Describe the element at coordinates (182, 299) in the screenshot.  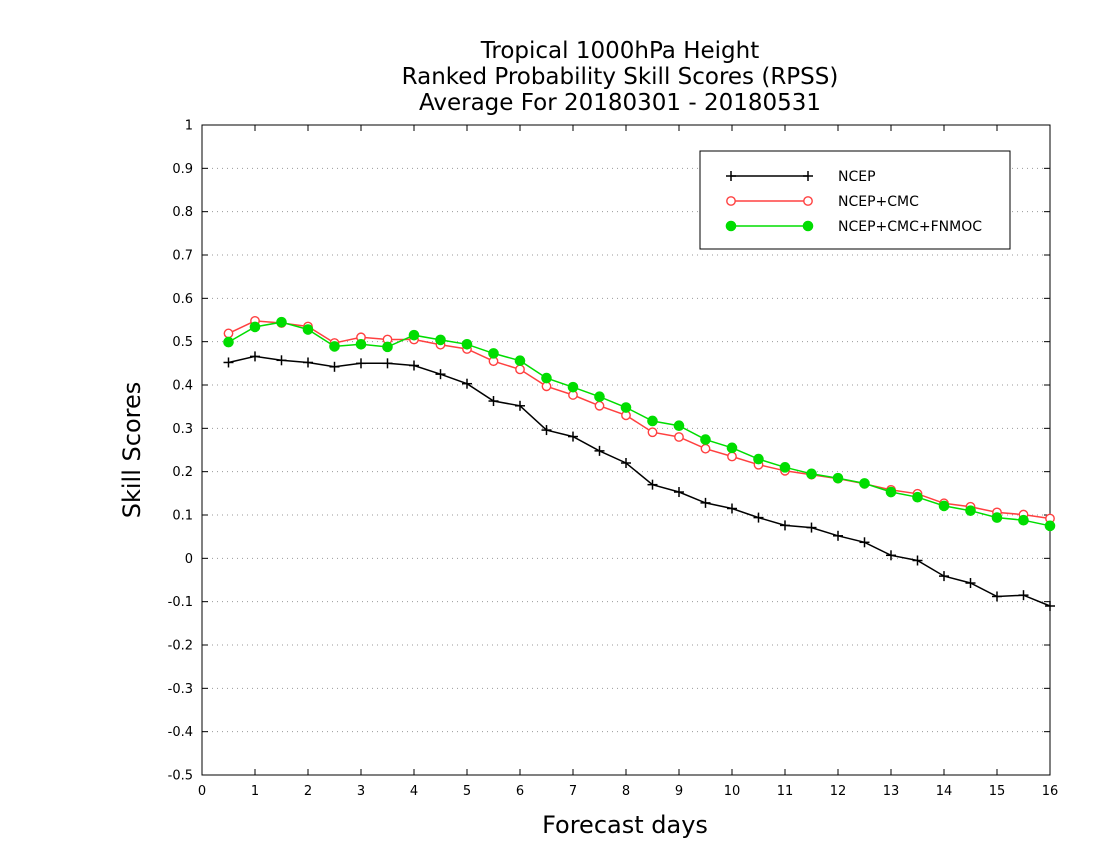
I see `y-tick-label: 0.6` at that location.